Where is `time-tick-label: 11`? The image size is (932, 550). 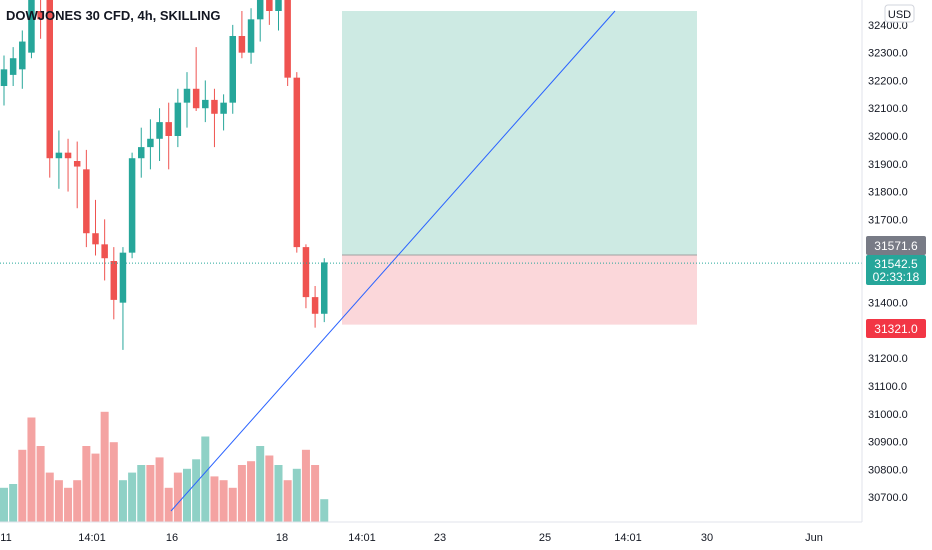 time-tick-label: 11 is located at coordinates (5, 538).